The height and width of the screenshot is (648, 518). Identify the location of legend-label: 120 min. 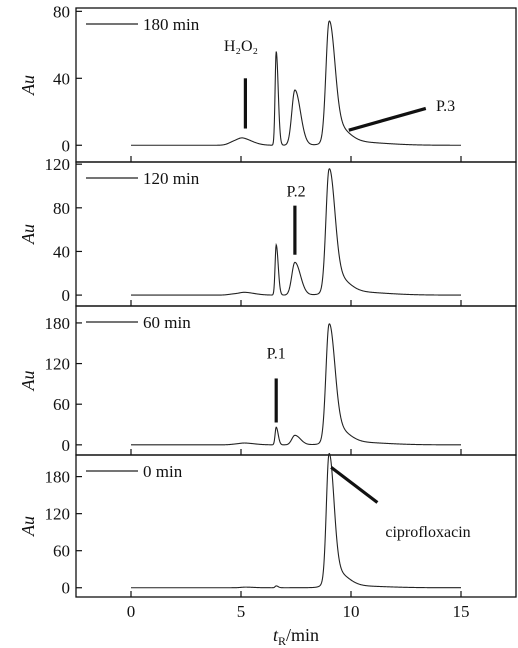
(171, 178).